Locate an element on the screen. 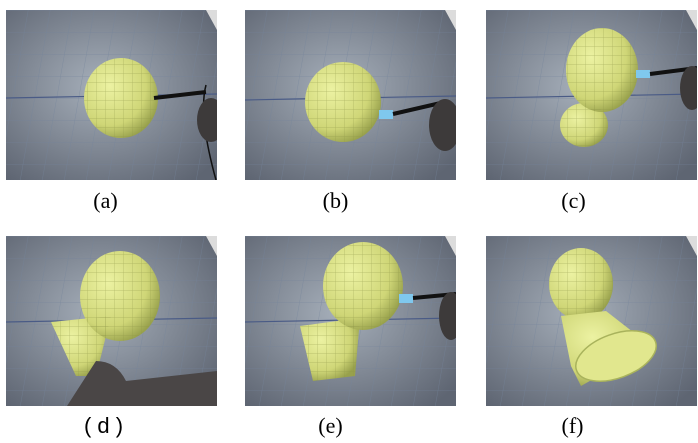  caption-a: (a) is located at coordinates (105, 200).